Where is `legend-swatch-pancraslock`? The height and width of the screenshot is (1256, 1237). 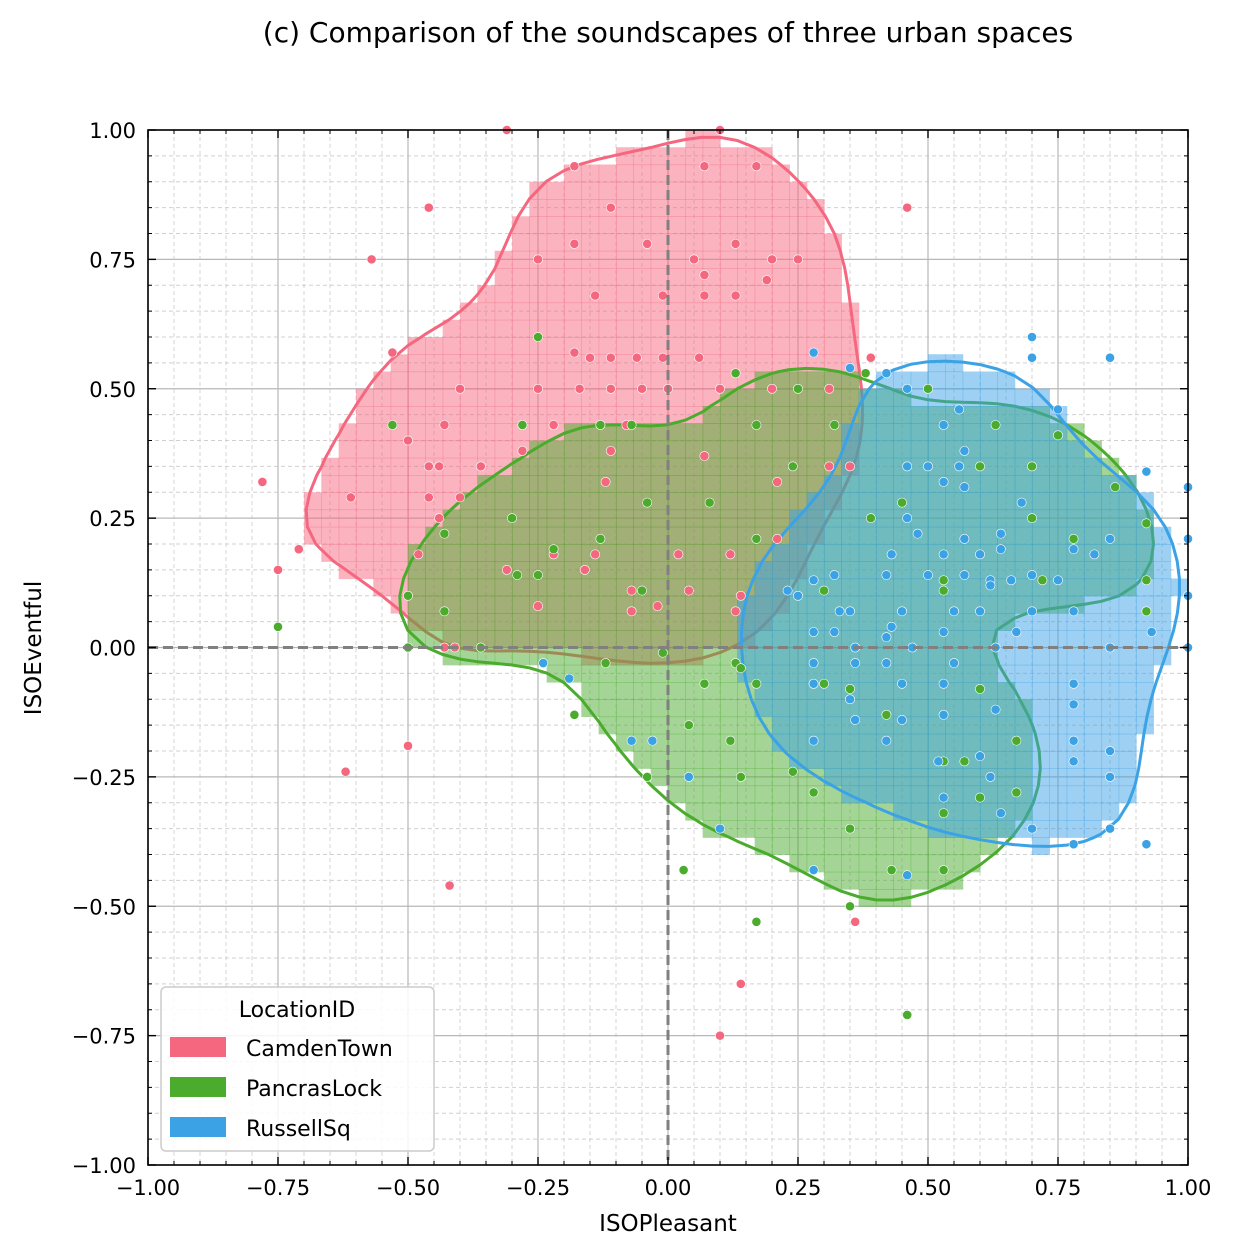 legend-swatch-pancraslock is located at coordinates (198, 1087).